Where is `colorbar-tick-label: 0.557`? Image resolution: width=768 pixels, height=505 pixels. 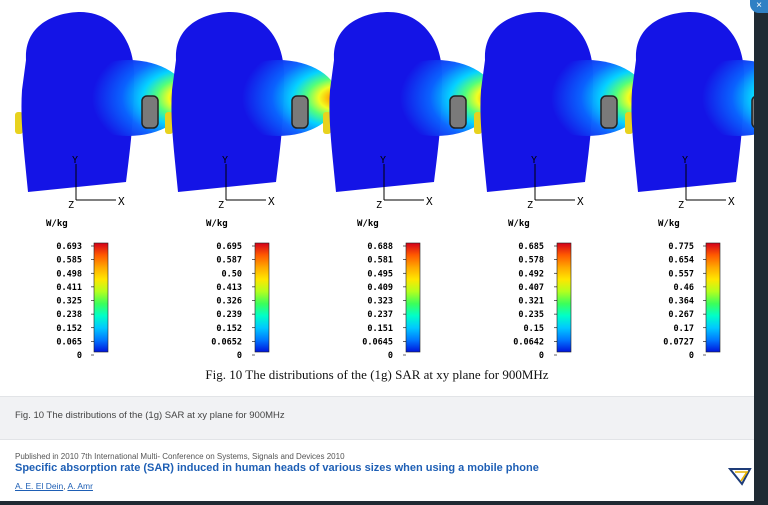 colorbar-tick-label: 0.557 is located at coordinates (681, 274).